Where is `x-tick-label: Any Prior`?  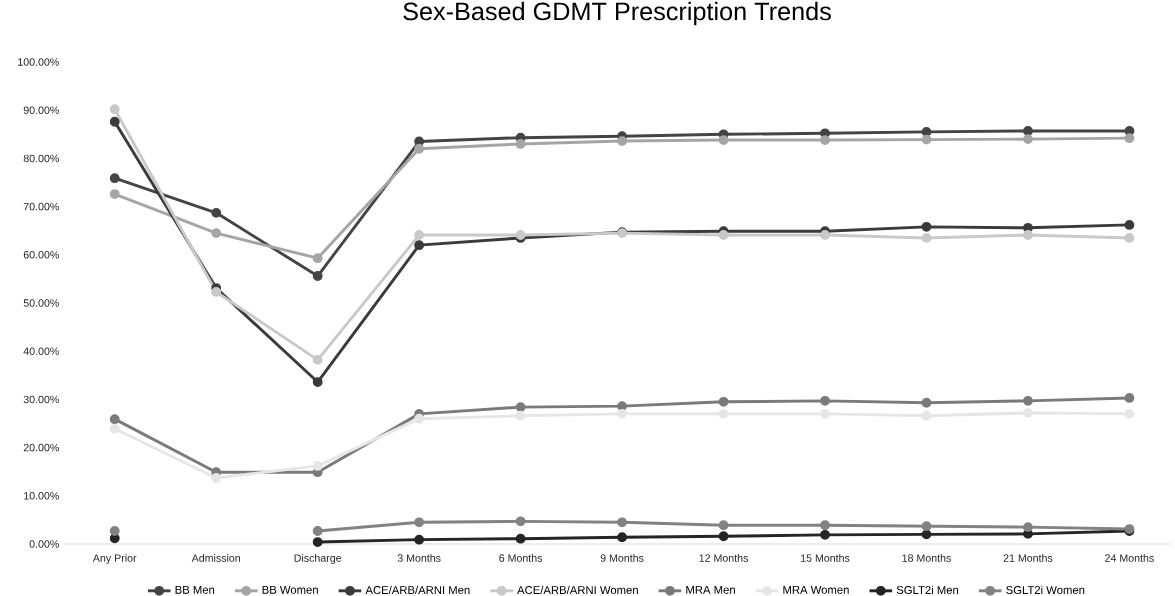 x-tick-label: Any Prior is located at coordinates (114, 559).